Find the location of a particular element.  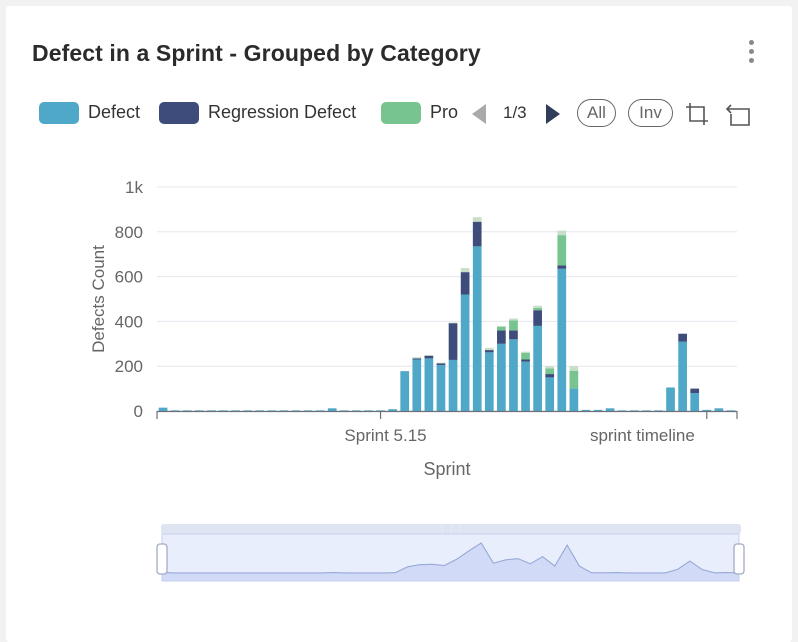

legend-item-defect: Defect is located at coordinates (99, 113).